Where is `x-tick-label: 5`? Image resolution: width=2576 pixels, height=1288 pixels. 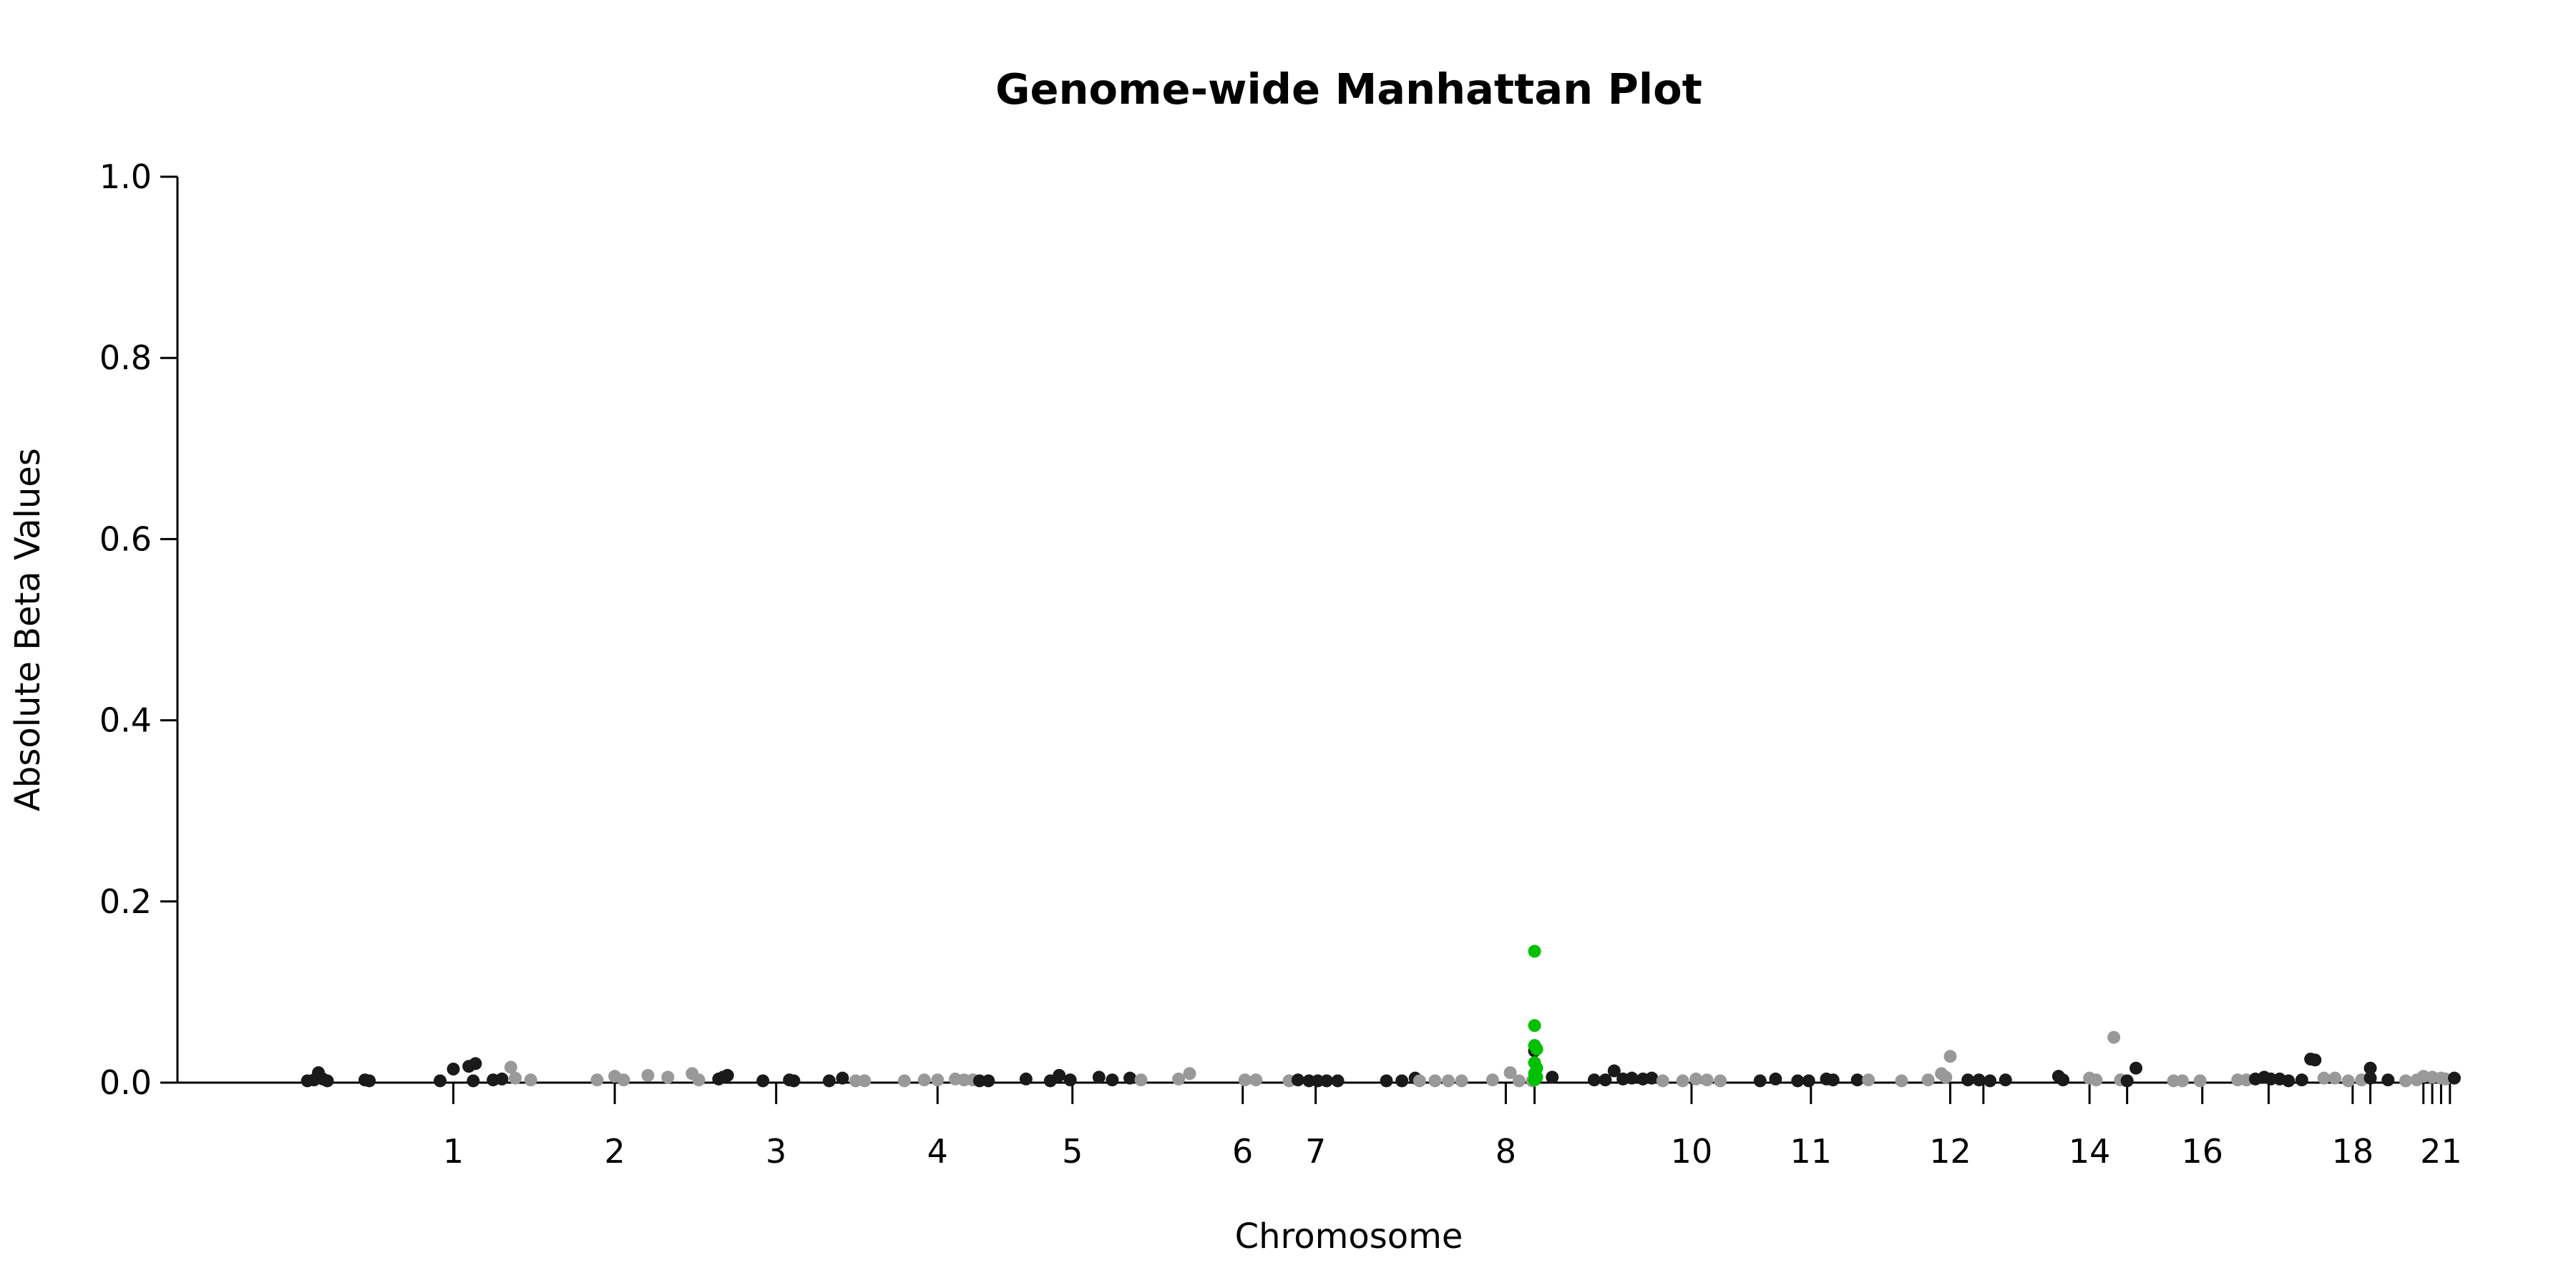 x-tick-label: 5 is located at coordinates (1072, 1151).